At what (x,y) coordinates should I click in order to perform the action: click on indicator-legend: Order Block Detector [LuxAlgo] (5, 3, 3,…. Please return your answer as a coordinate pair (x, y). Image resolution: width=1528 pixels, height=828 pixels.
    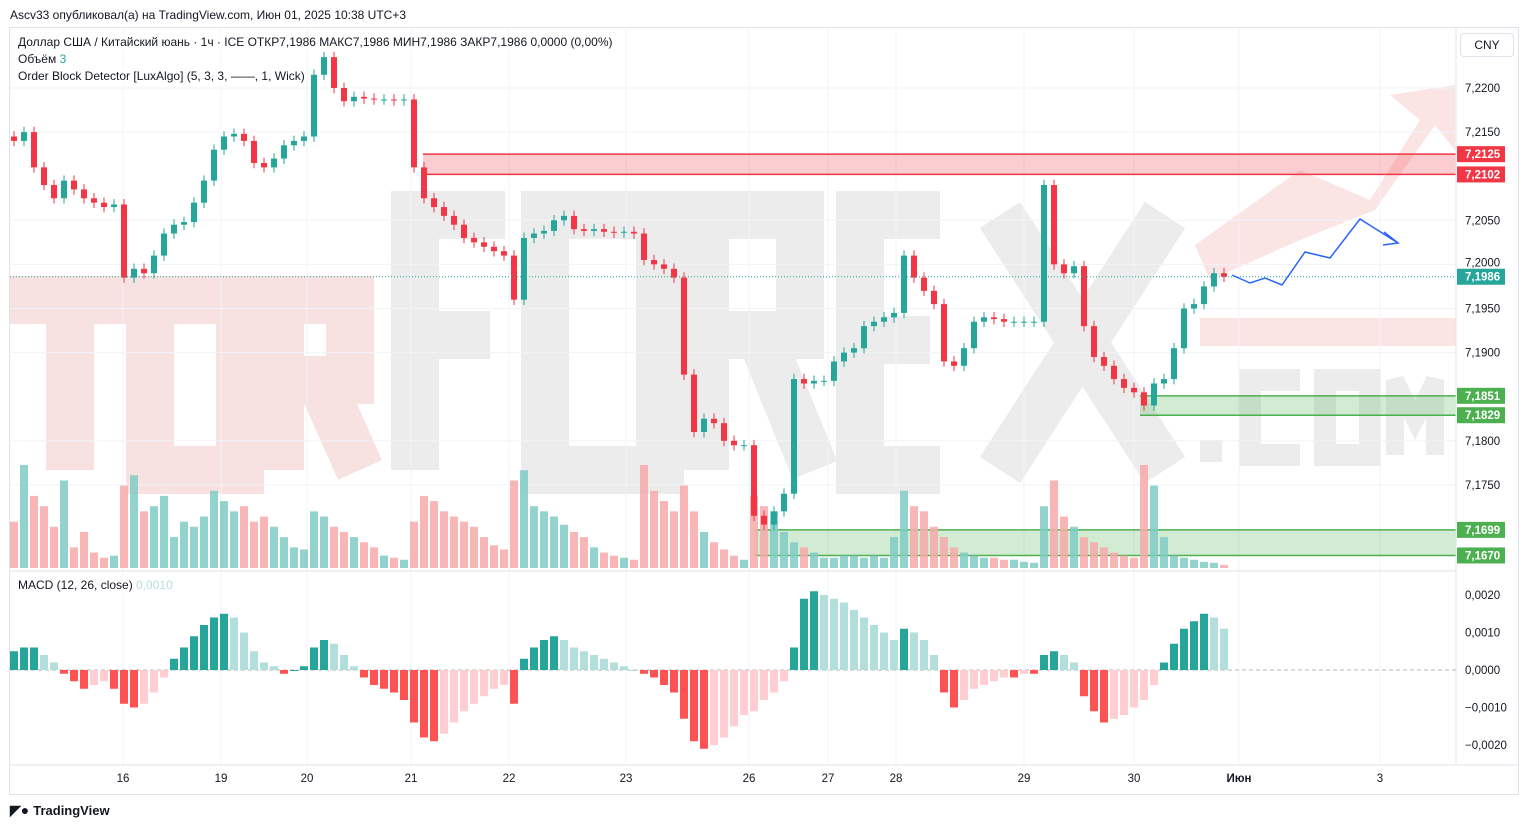
    Looking at the image, I should click on (161, 76).